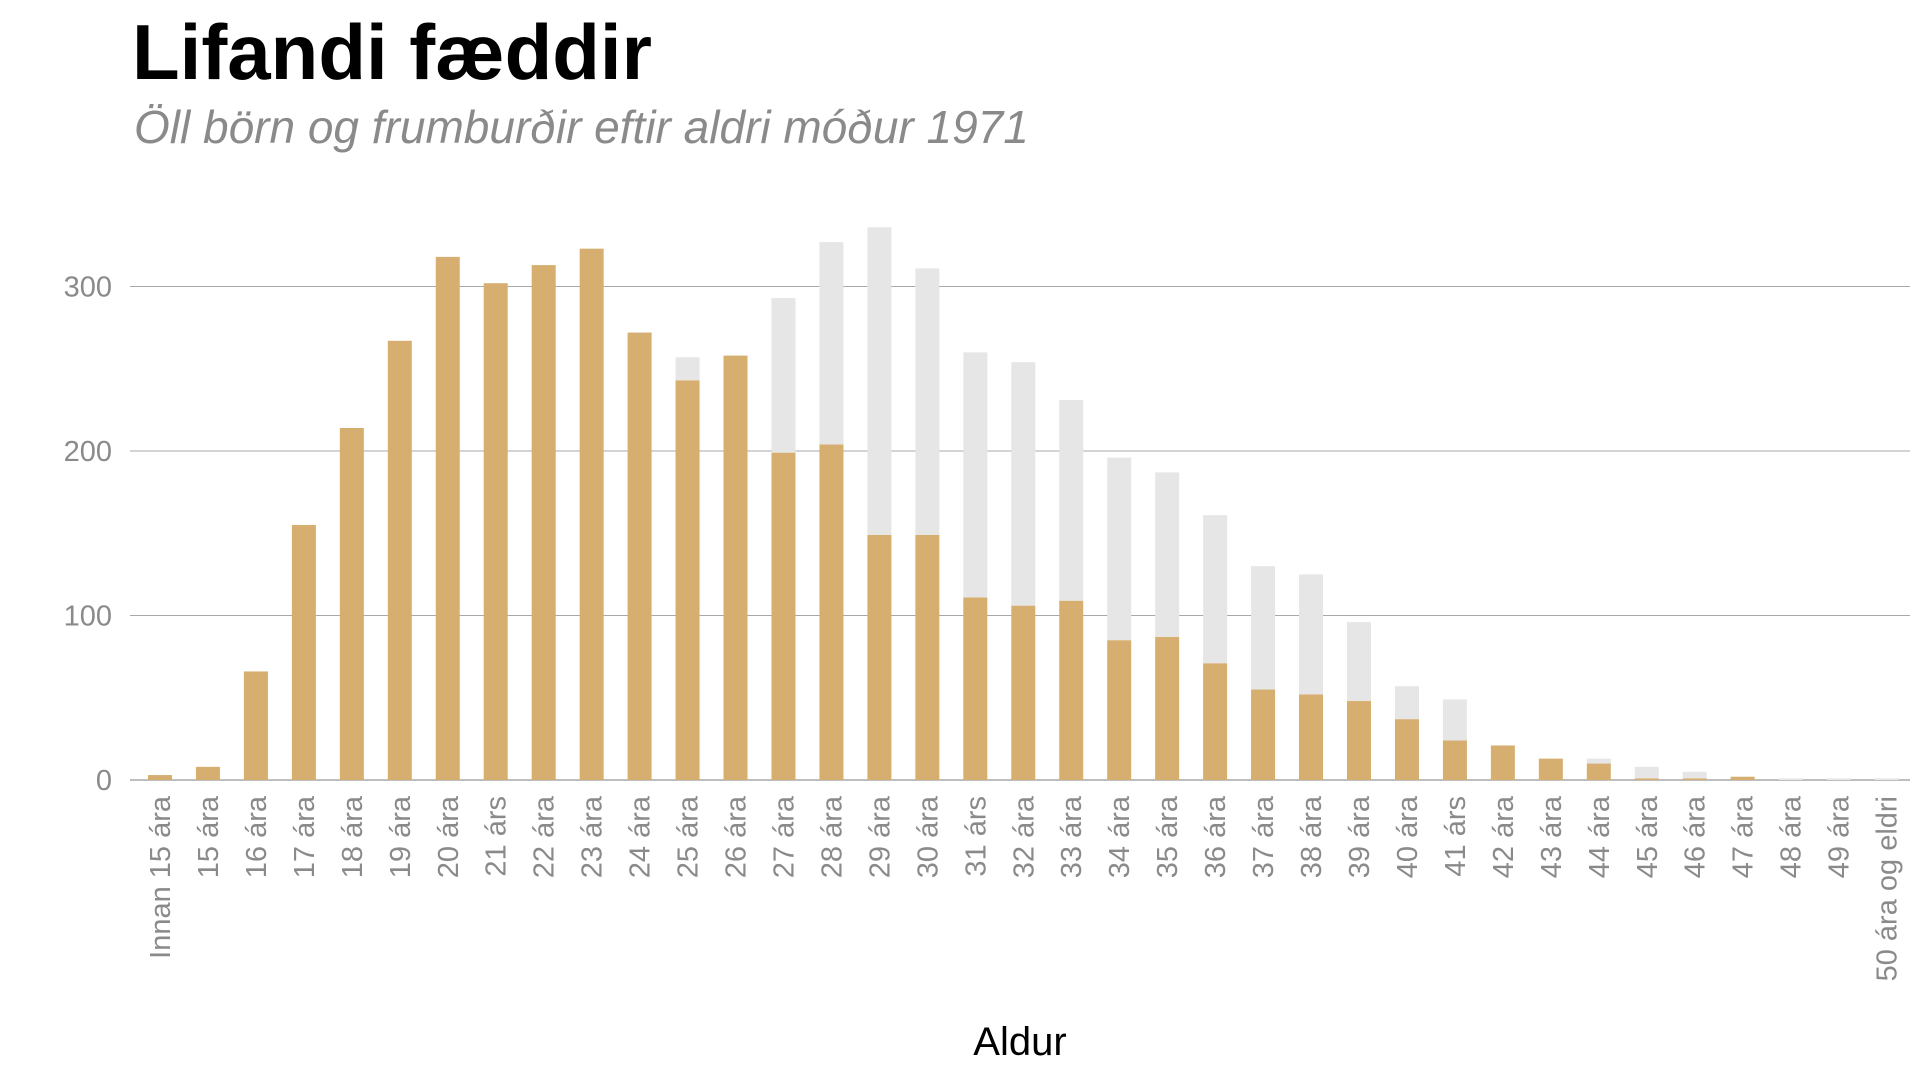  I want to click on y-tick-label: 200, so click(88, 452).